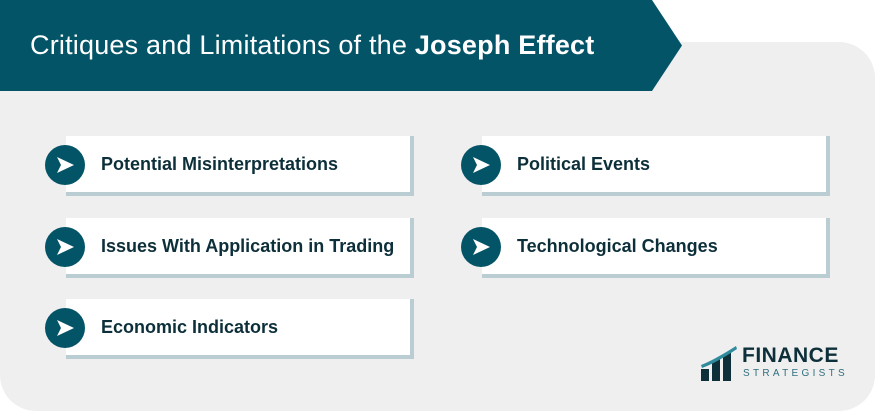 The image size is (875, 411). I want to click on list-item: Potential Misinterpretations, so click(240, 166).